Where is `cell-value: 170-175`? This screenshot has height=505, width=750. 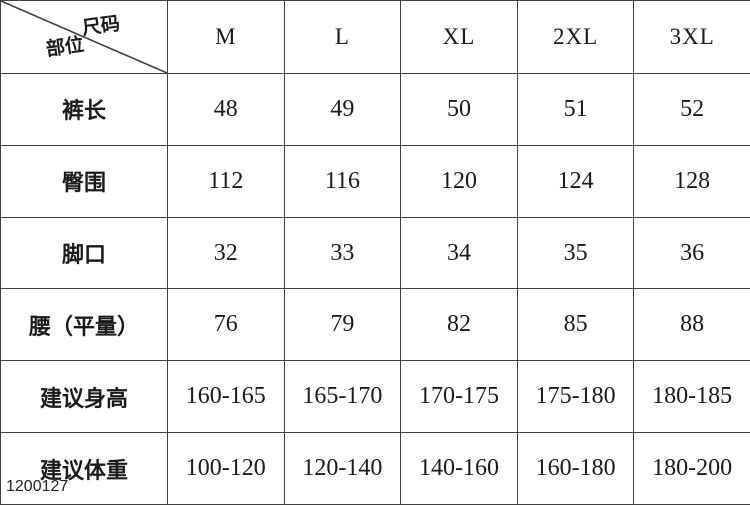 cell-value: 170-175 is located at coordinates (459, 397).